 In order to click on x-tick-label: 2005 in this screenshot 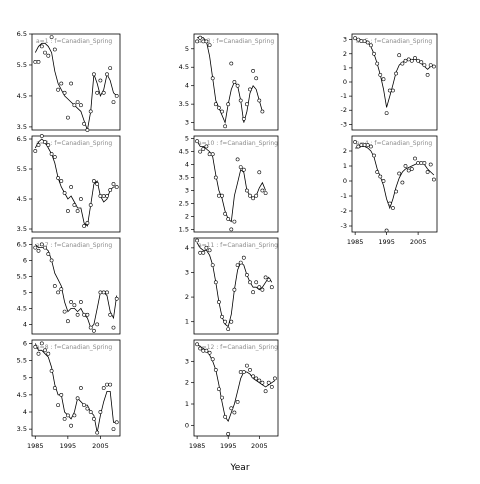, I will do `click(259, 446)`.